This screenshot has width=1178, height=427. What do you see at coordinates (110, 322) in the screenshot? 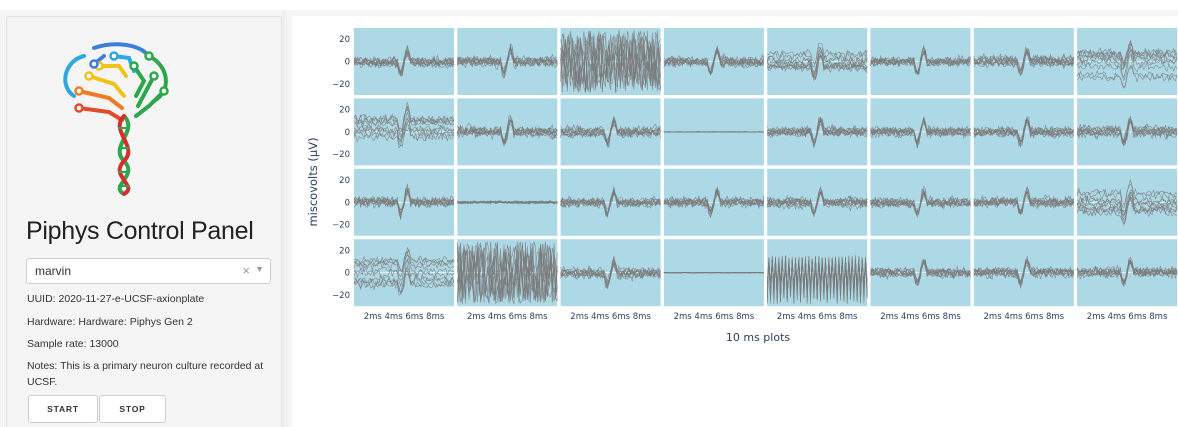
I see `hardware-text: Hardware: Hardware: Piphys Gen 2` at bounding box center [110, 322].